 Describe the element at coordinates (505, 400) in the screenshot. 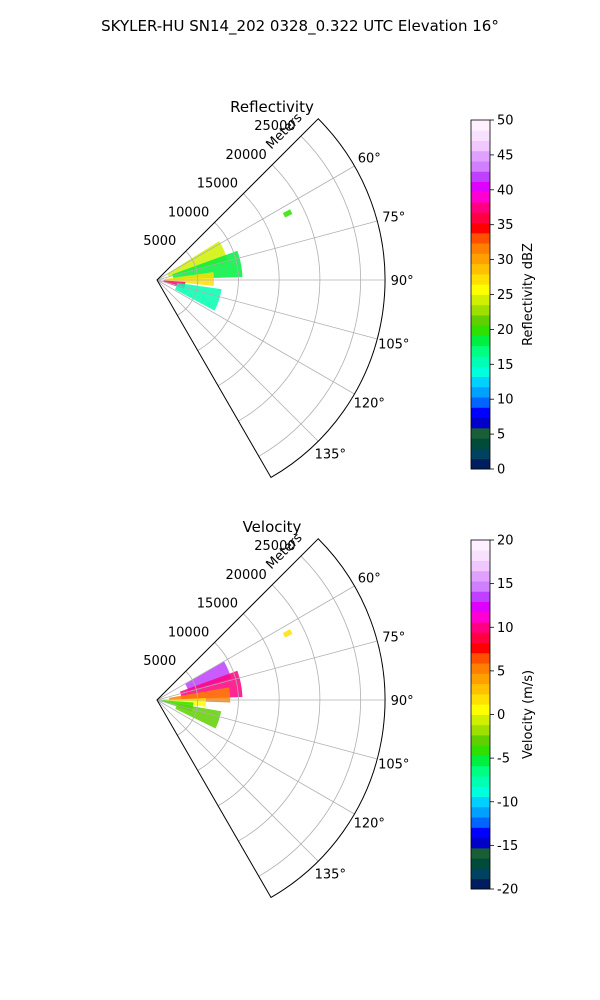

I see `colorbar-tick-label: 10` at that location.